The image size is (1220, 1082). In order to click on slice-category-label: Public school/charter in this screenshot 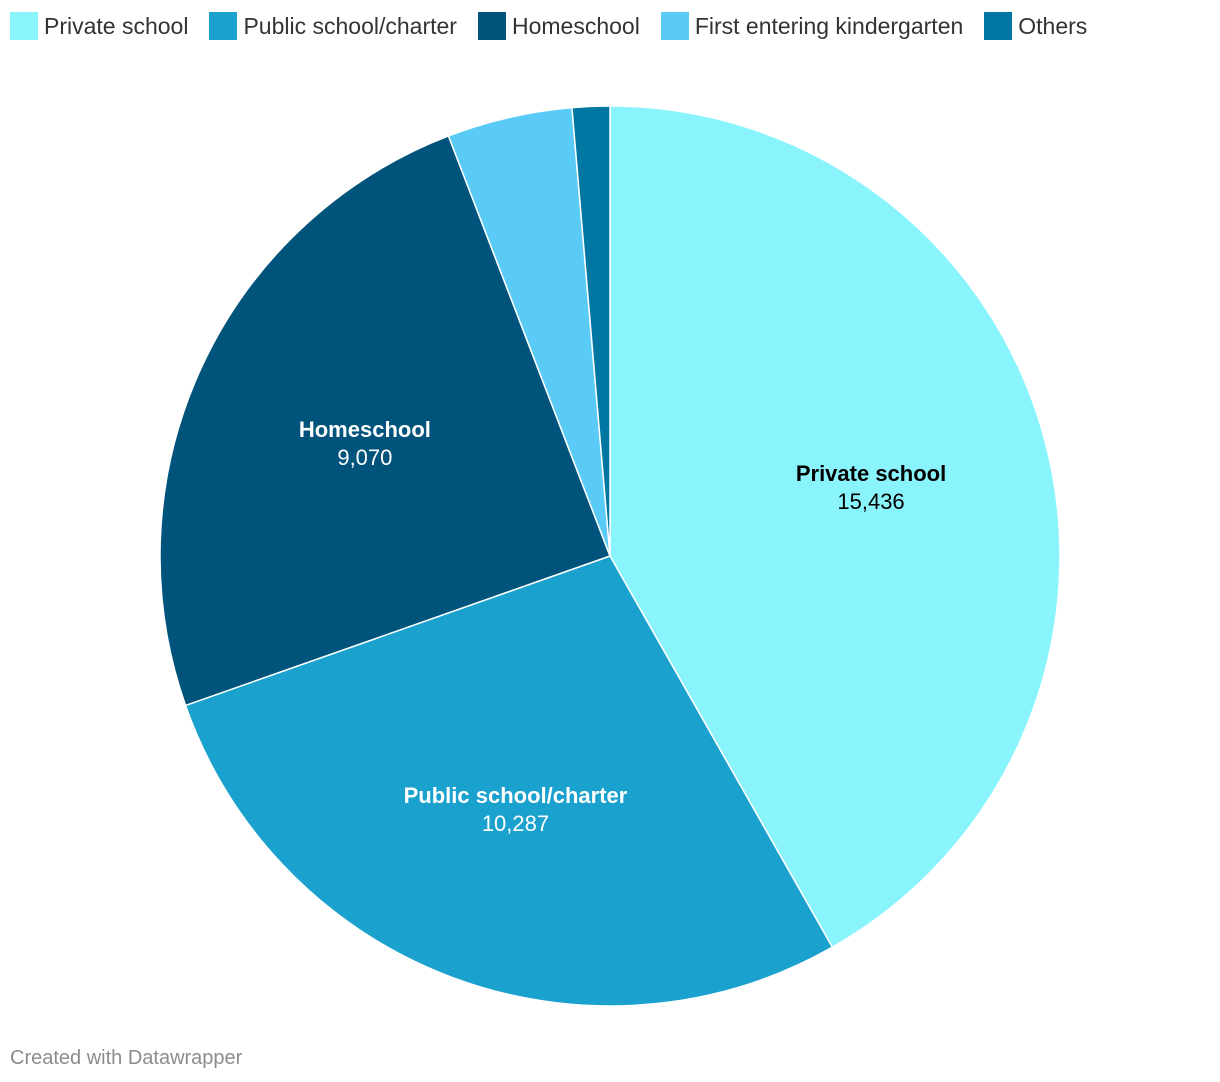, I will do `click(516, 795)`.